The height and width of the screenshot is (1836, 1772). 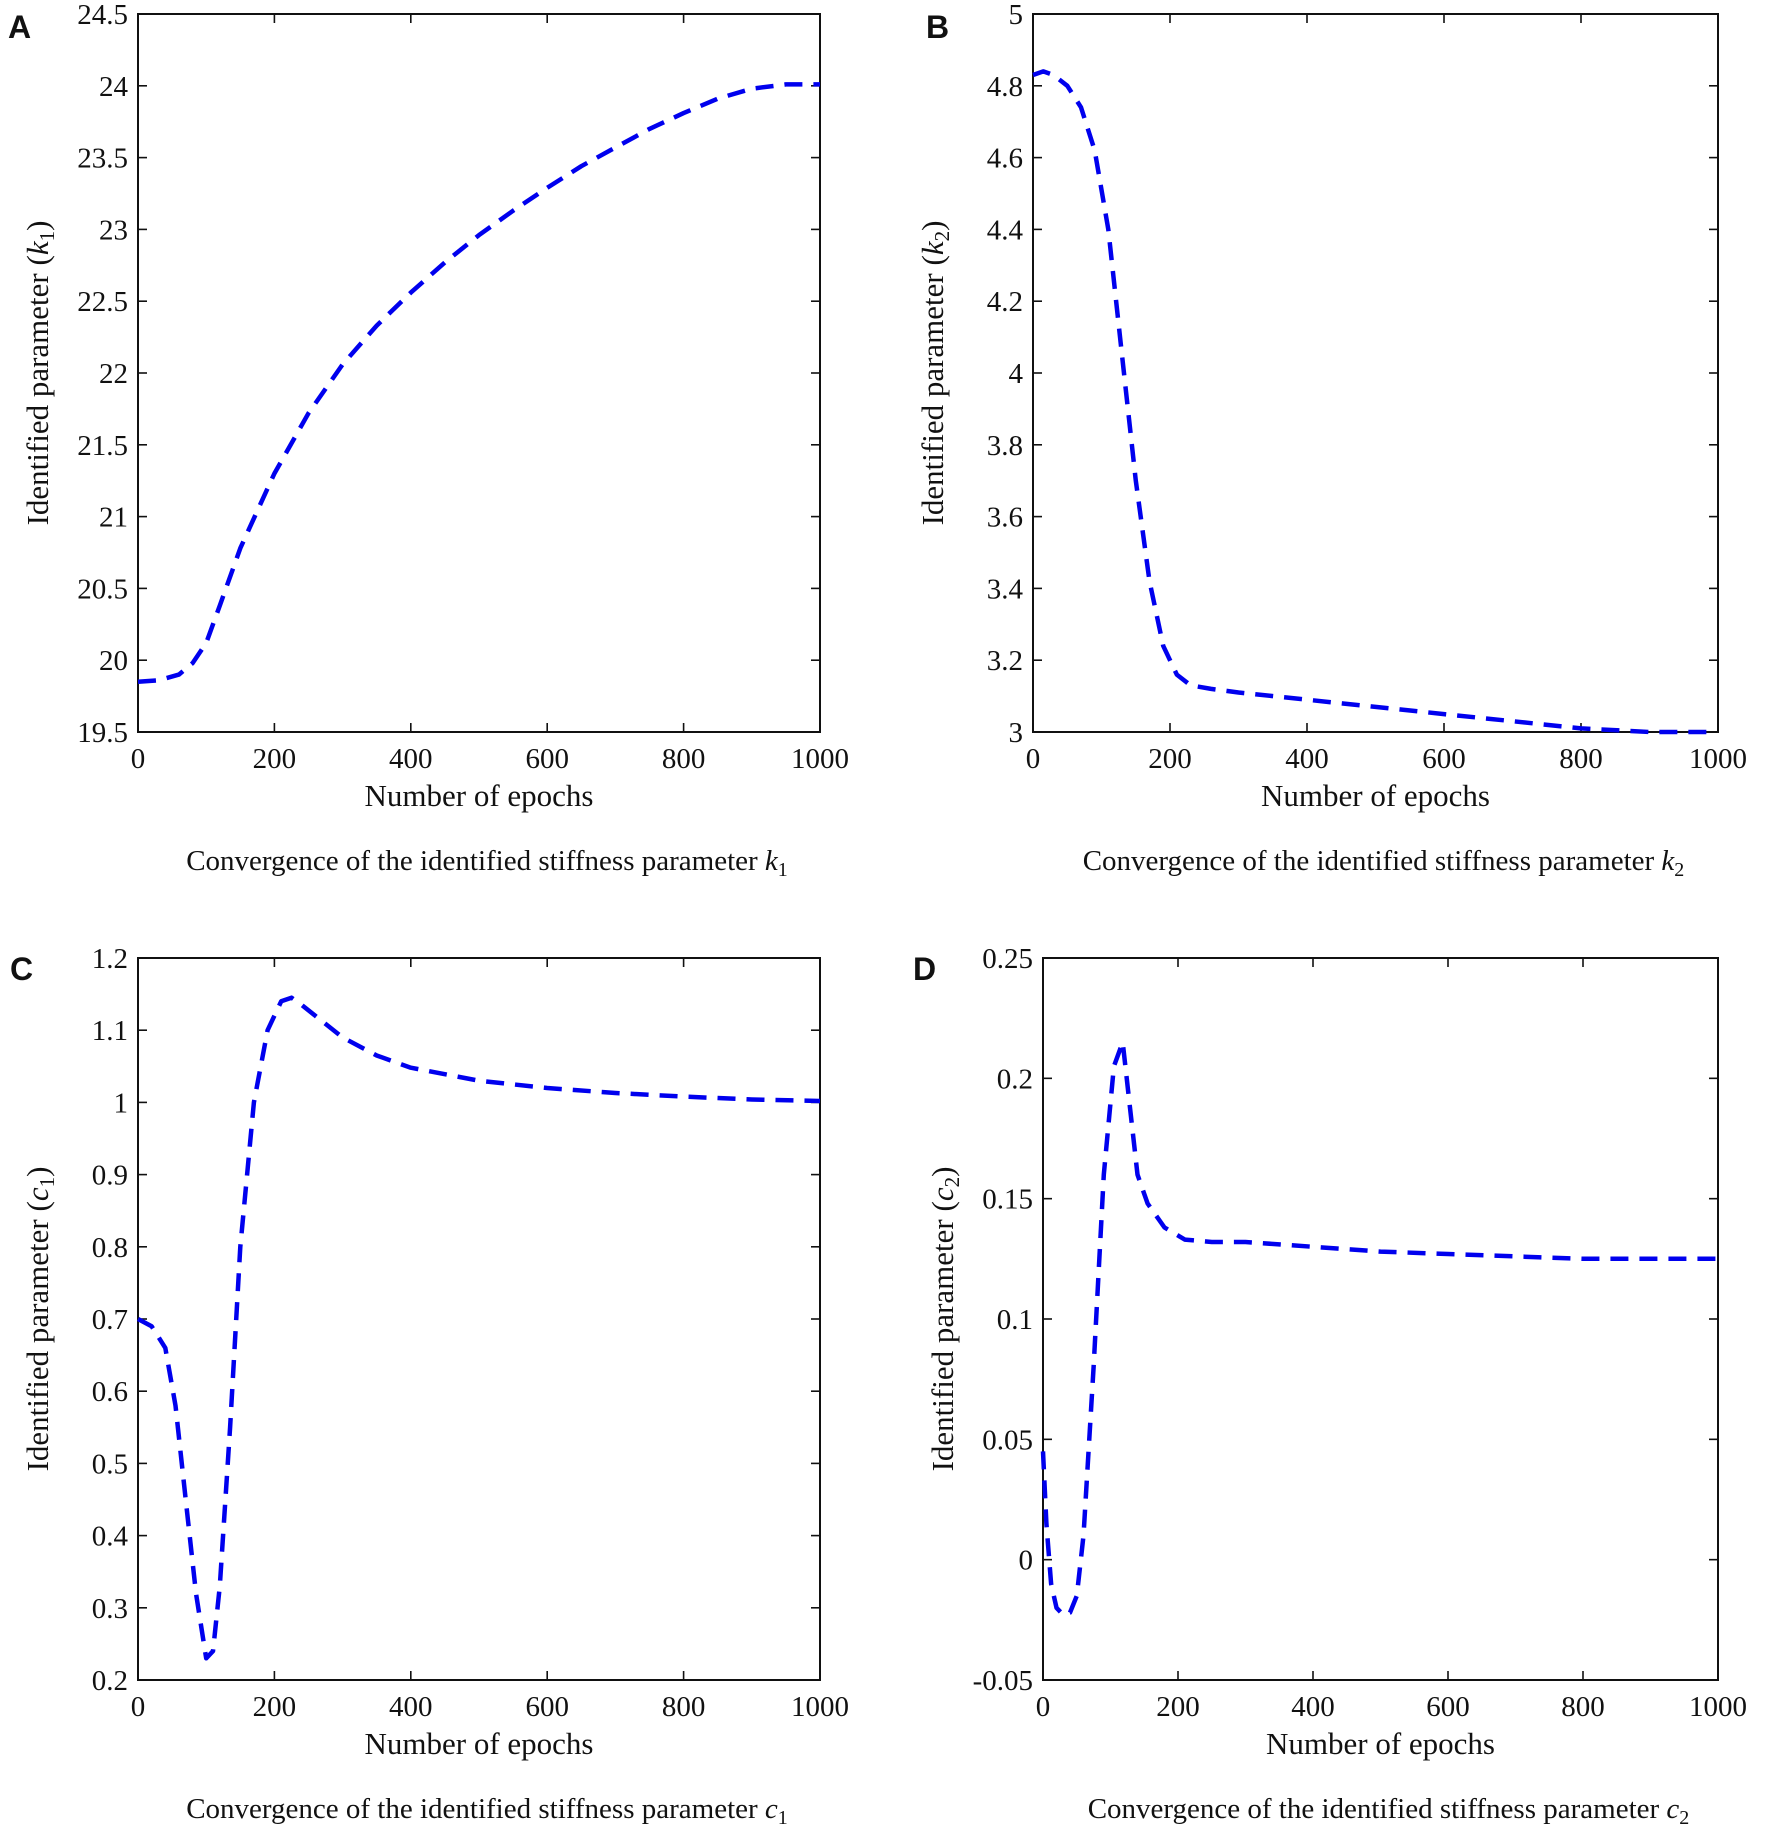 I want to click on y-tick-label: 3.6, so click(x=1005, y=518).